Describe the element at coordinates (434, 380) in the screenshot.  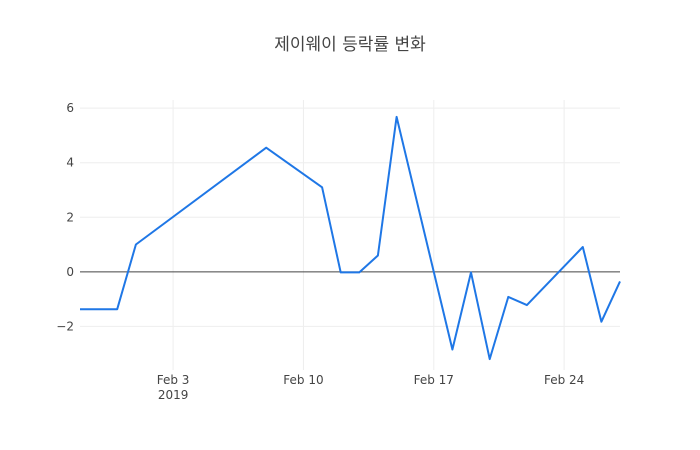
I see `x-tick-label: Feb 17` at that location.